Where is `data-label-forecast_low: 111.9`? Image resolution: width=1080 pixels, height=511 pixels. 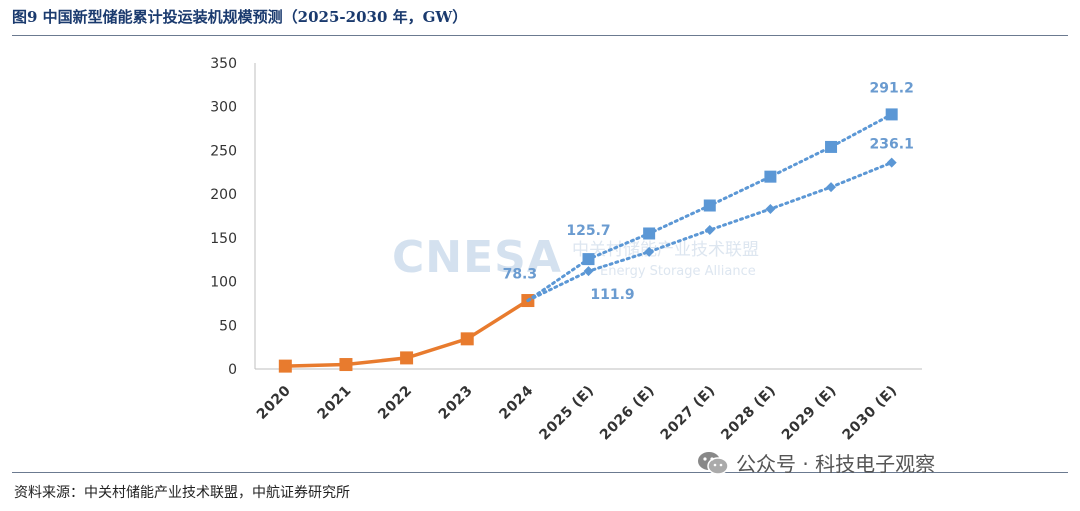 data-label-forecast_low: 111.9 is located at coordinates (612, 295).